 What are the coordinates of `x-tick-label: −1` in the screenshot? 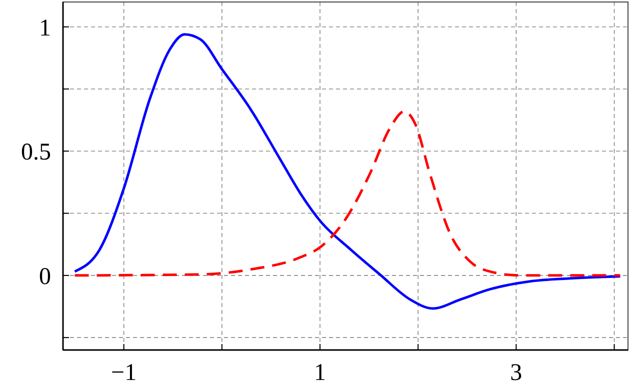 It's located at (124, 373).